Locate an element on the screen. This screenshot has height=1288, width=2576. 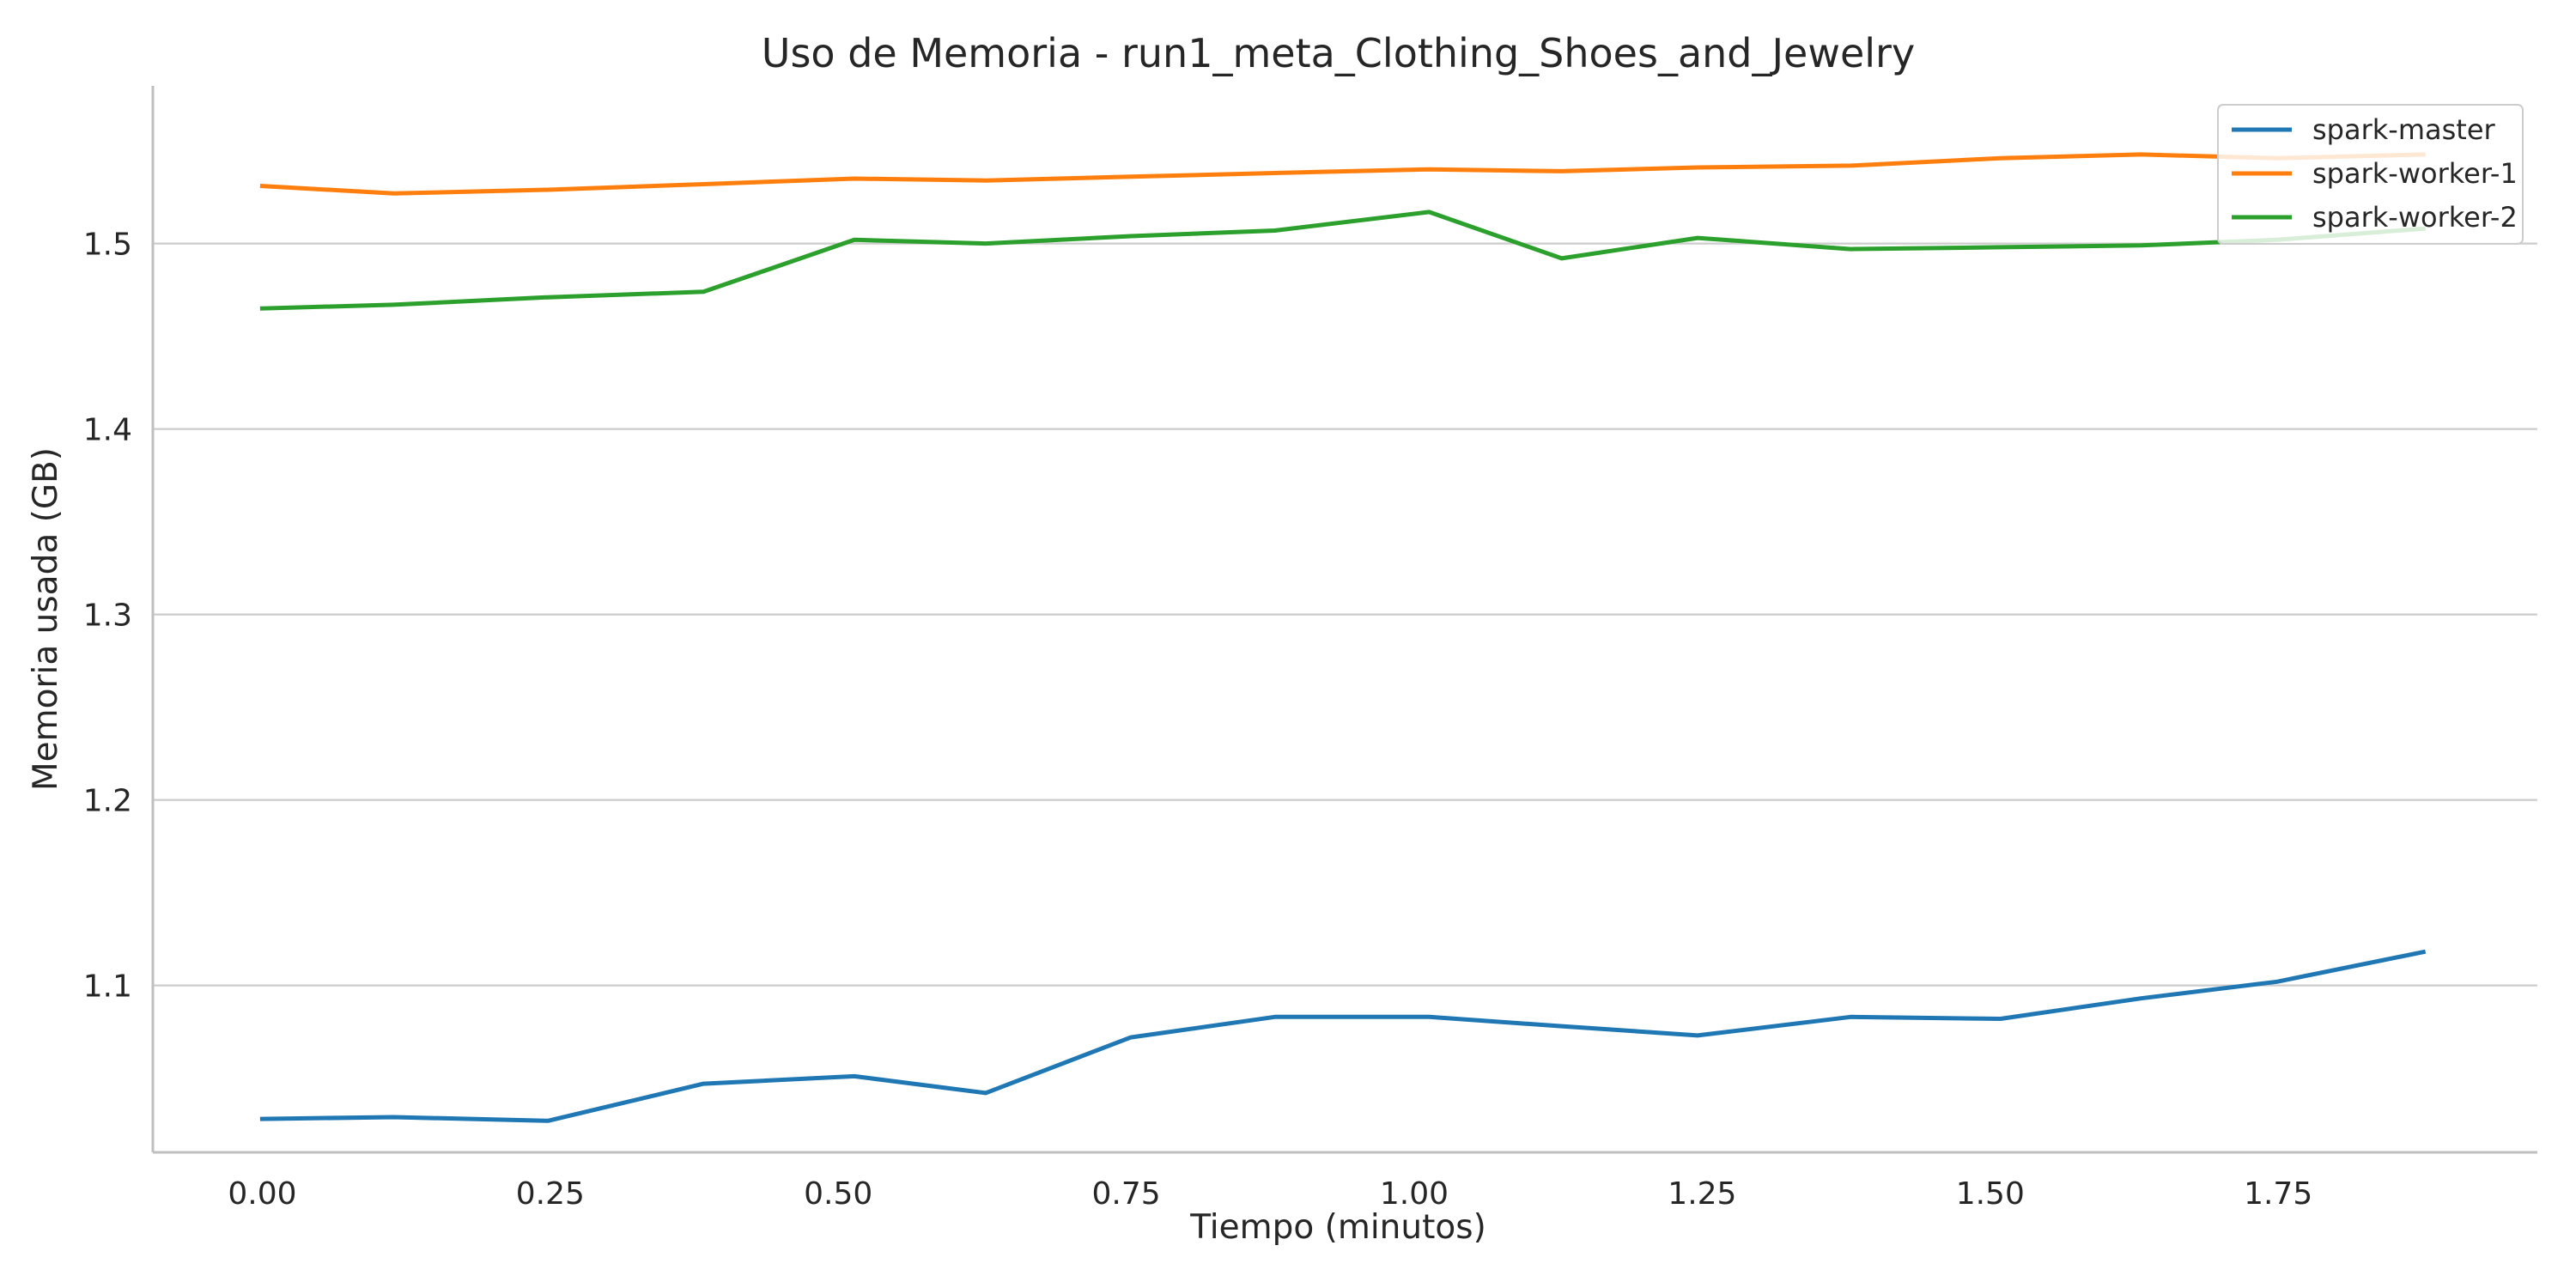
legend-items: spark-master spark-worker-1 spark-worker-2 is located at coordinates (2375, 174).